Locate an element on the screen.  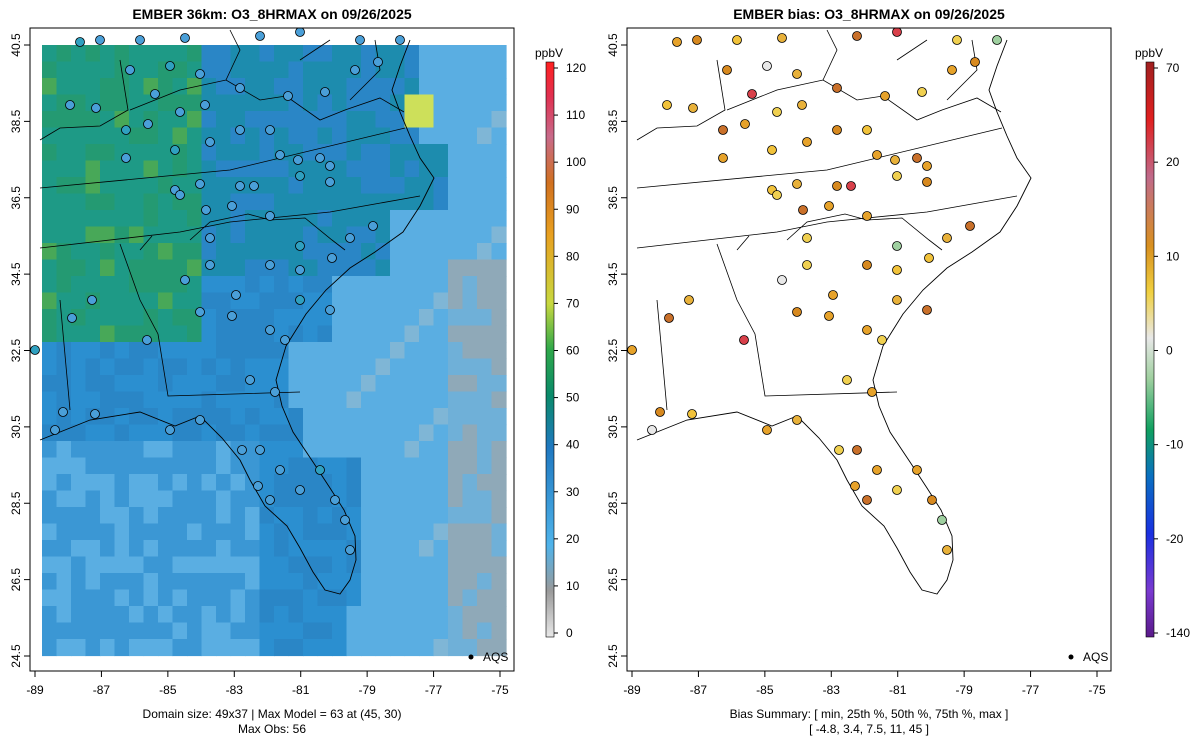
colorbar-tick-label: 40 is located at coordinates (573, 445).